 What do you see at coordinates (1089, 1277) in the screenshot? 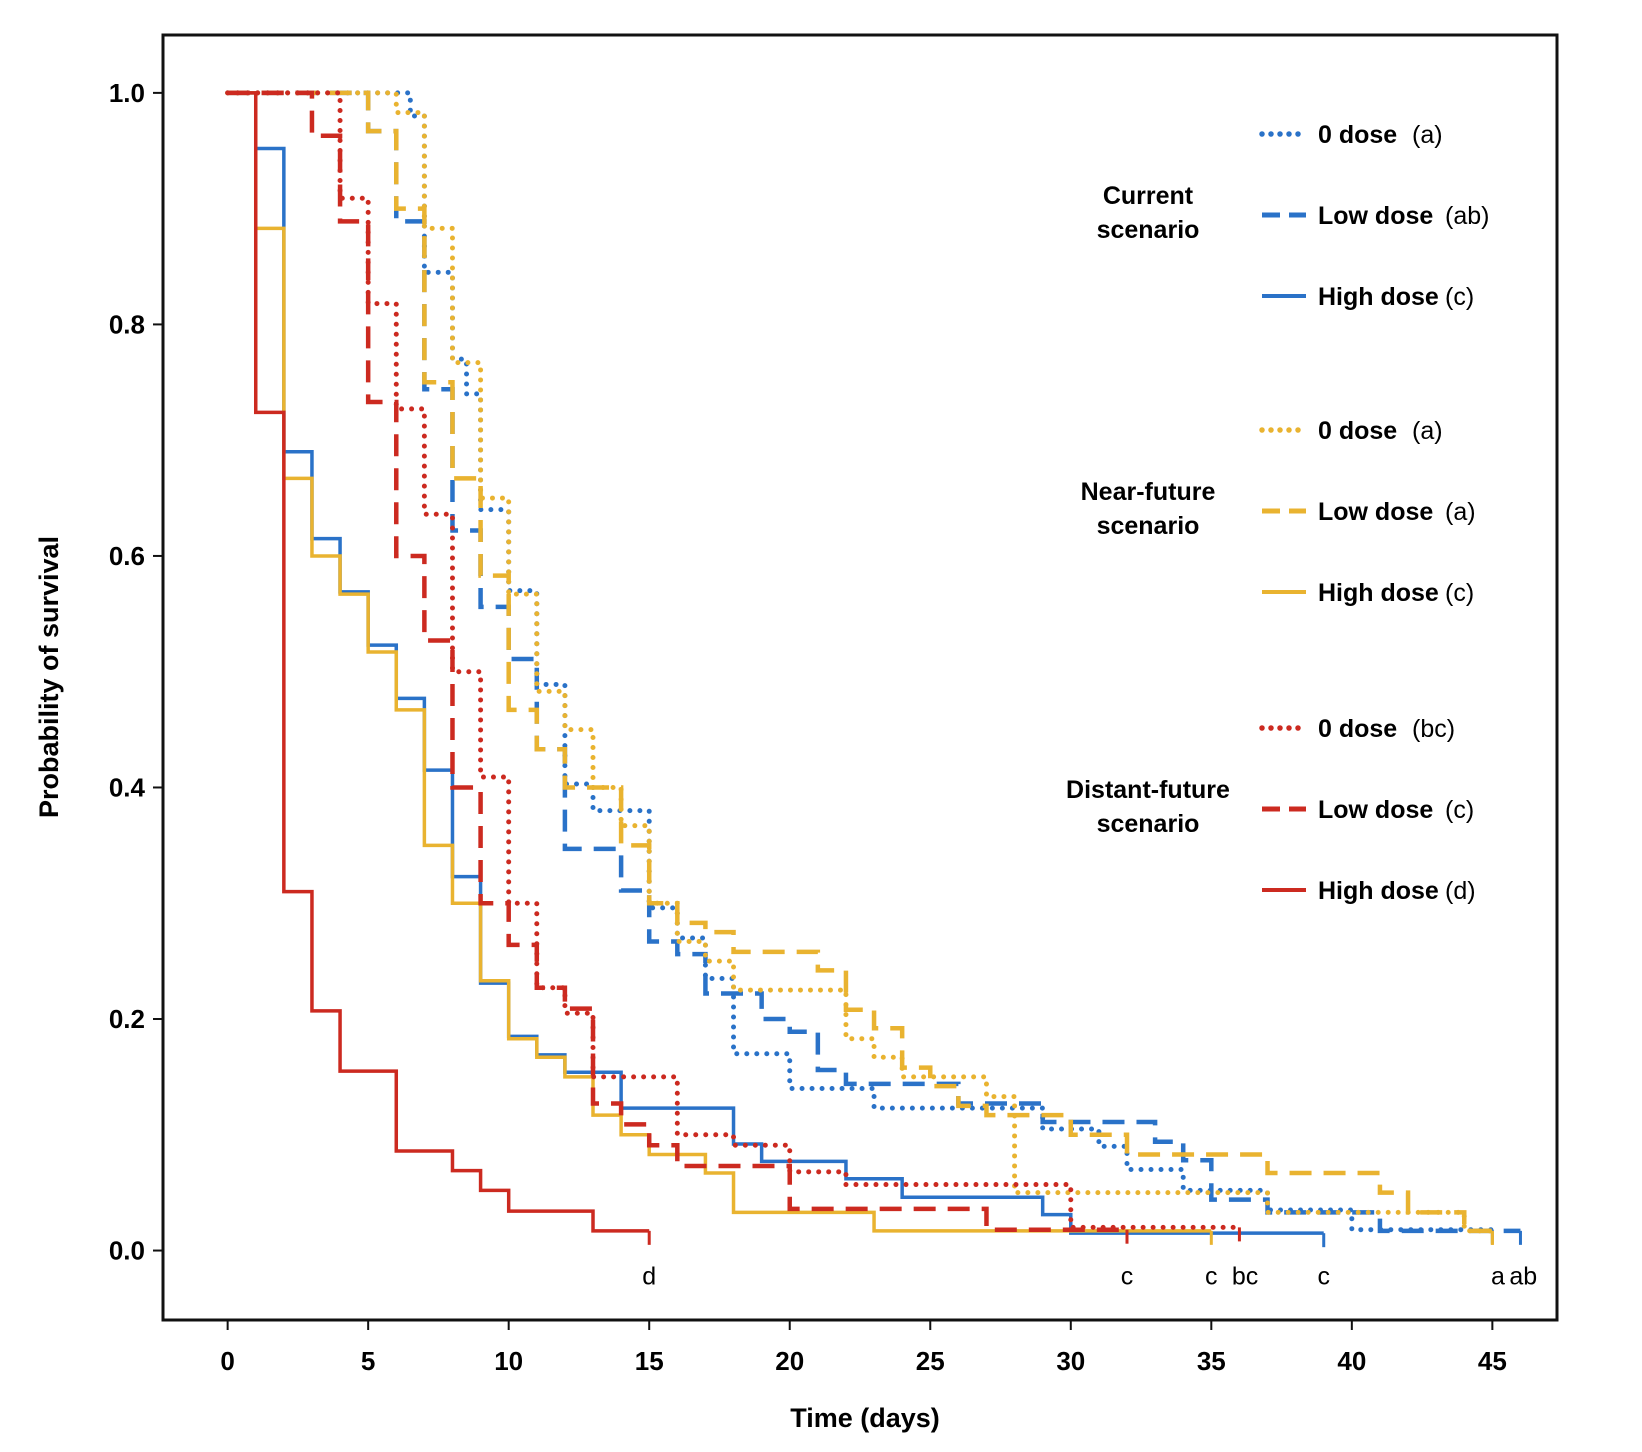
I see `censor-annotations: d c c bc c a ab` at bounding box center [1089, 1277].